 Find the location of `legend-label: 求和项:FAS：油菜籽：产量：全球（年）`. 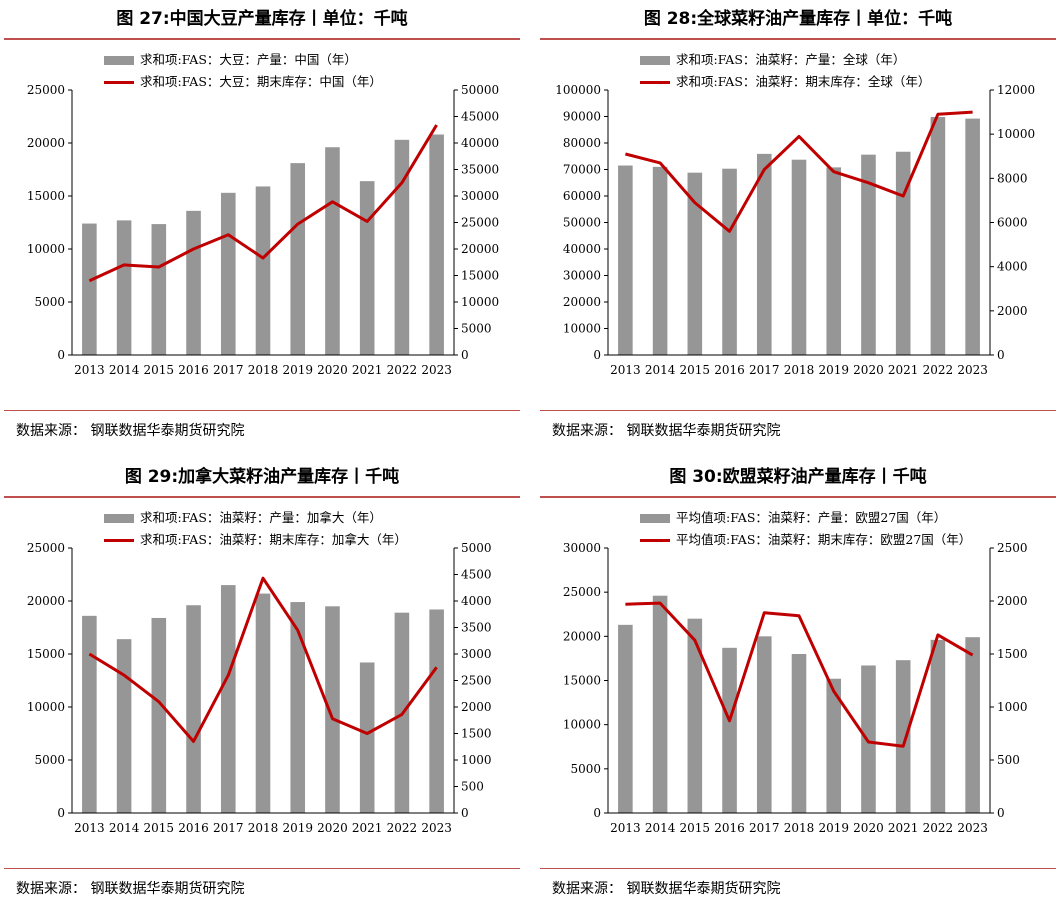

legend-label: 求和项:FAS：油菜籽：产量：全球（年） is located at coordinates (791, 59).